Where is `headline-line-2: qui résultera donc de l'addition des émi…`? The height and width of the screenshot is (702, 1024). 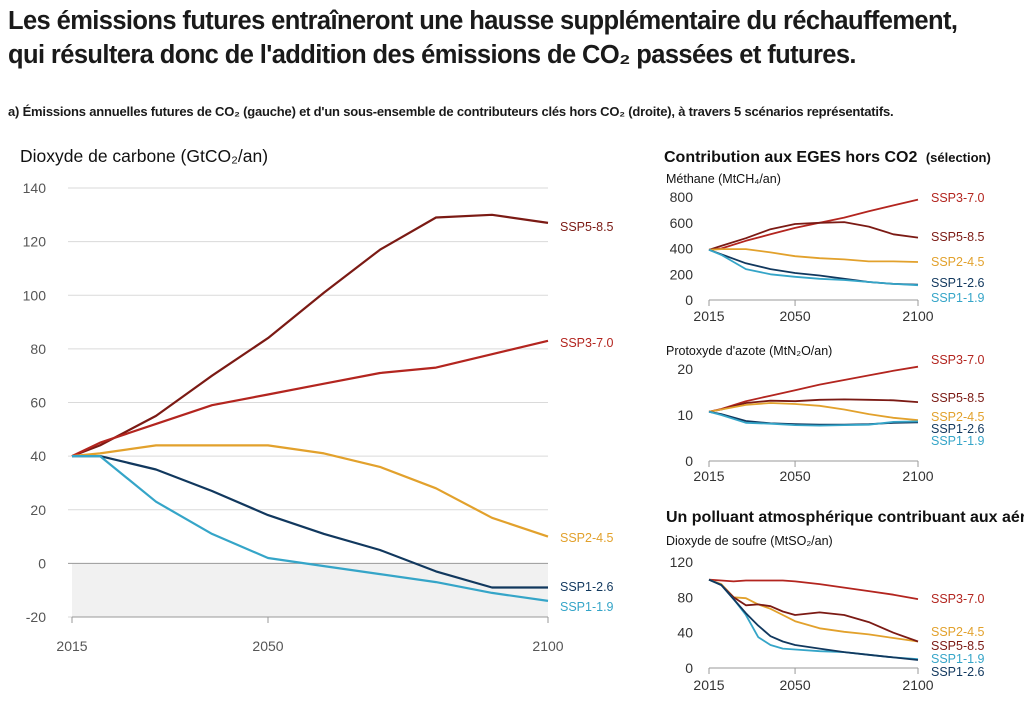 headline-line-2: qui résultera donc de l'addition des émi… is located at coordinates (432, 55).